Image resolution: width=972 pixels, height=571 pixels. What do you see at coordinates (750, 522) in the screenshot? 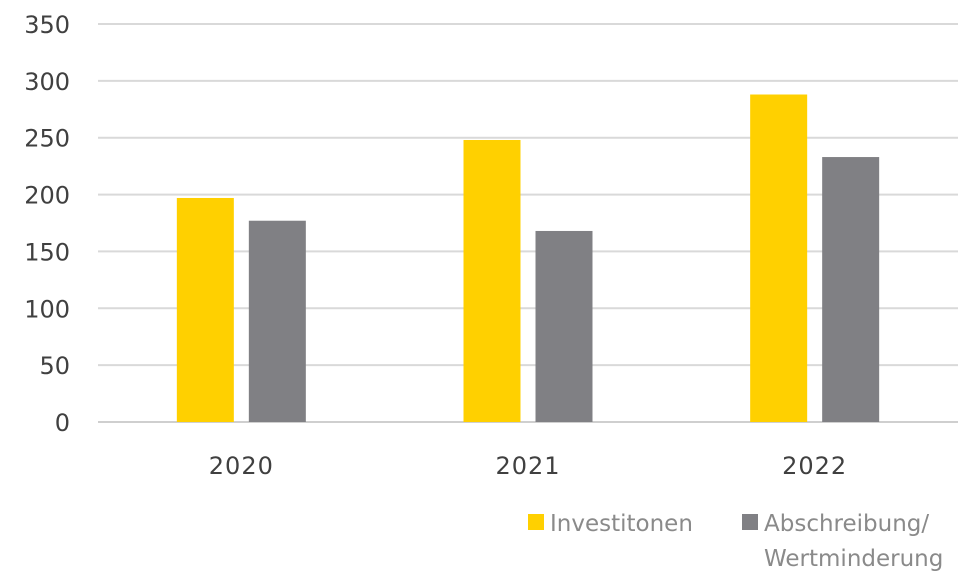
I see `legend-swatch-abschreibung` at bounding box center [750, 522].